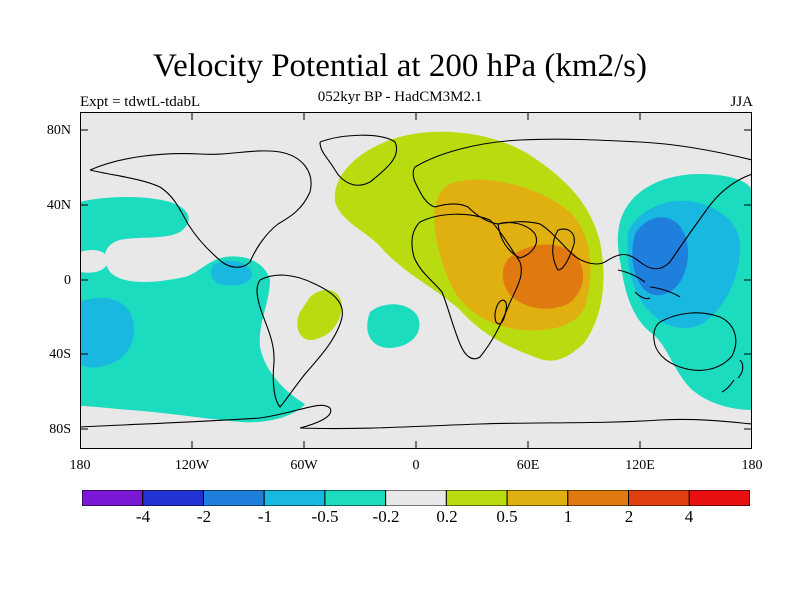 The height and width of the screenshot is (600, 800). Describe the element at coordinates (140, 102) in the screenshot. I see `experiment-label: Expt = tdwtL-tdabL` at that location.